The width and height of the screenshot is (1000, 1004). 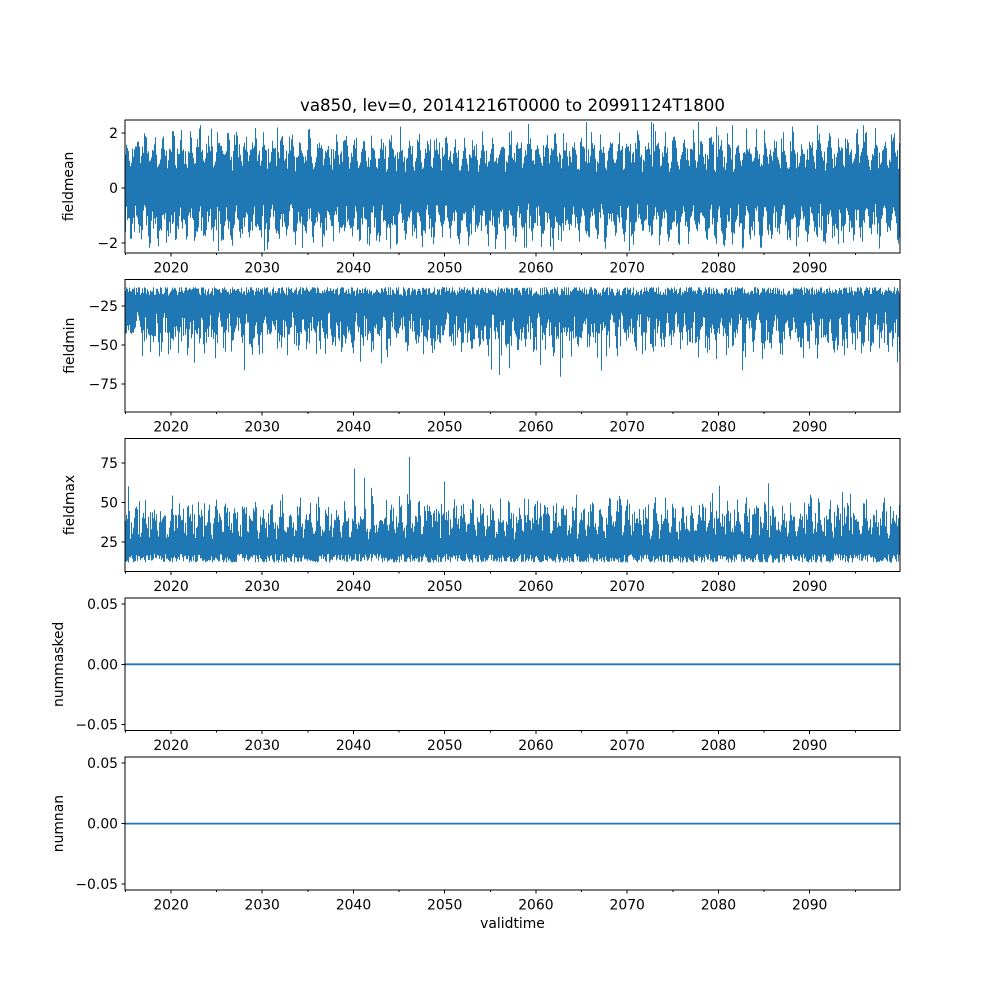 What do you see at coordinates (103, 307) in the screenshot?
I see `y-tick-label: −25` at bounding box center [103, 307].